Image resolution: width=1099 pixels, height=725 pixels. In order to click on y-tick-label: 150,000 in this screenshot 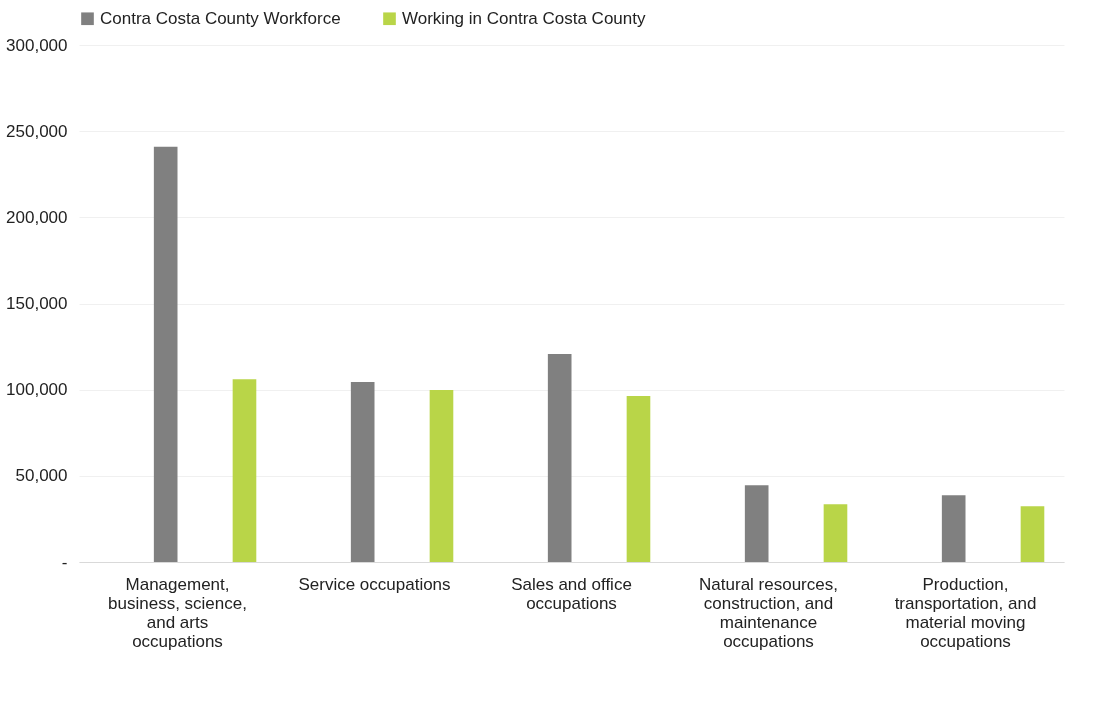, I will do `click(37, 303)`.